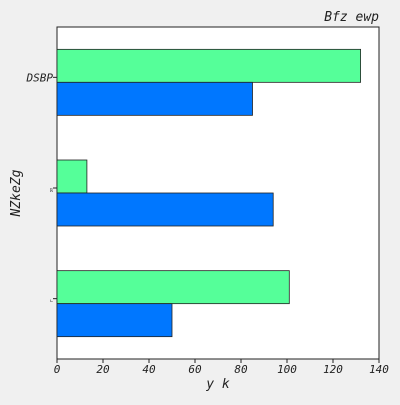  What do you see at coordinates (287, 369) in the screenshot?
I see `x-tick-label: 100` at bounding box center [287, 369].